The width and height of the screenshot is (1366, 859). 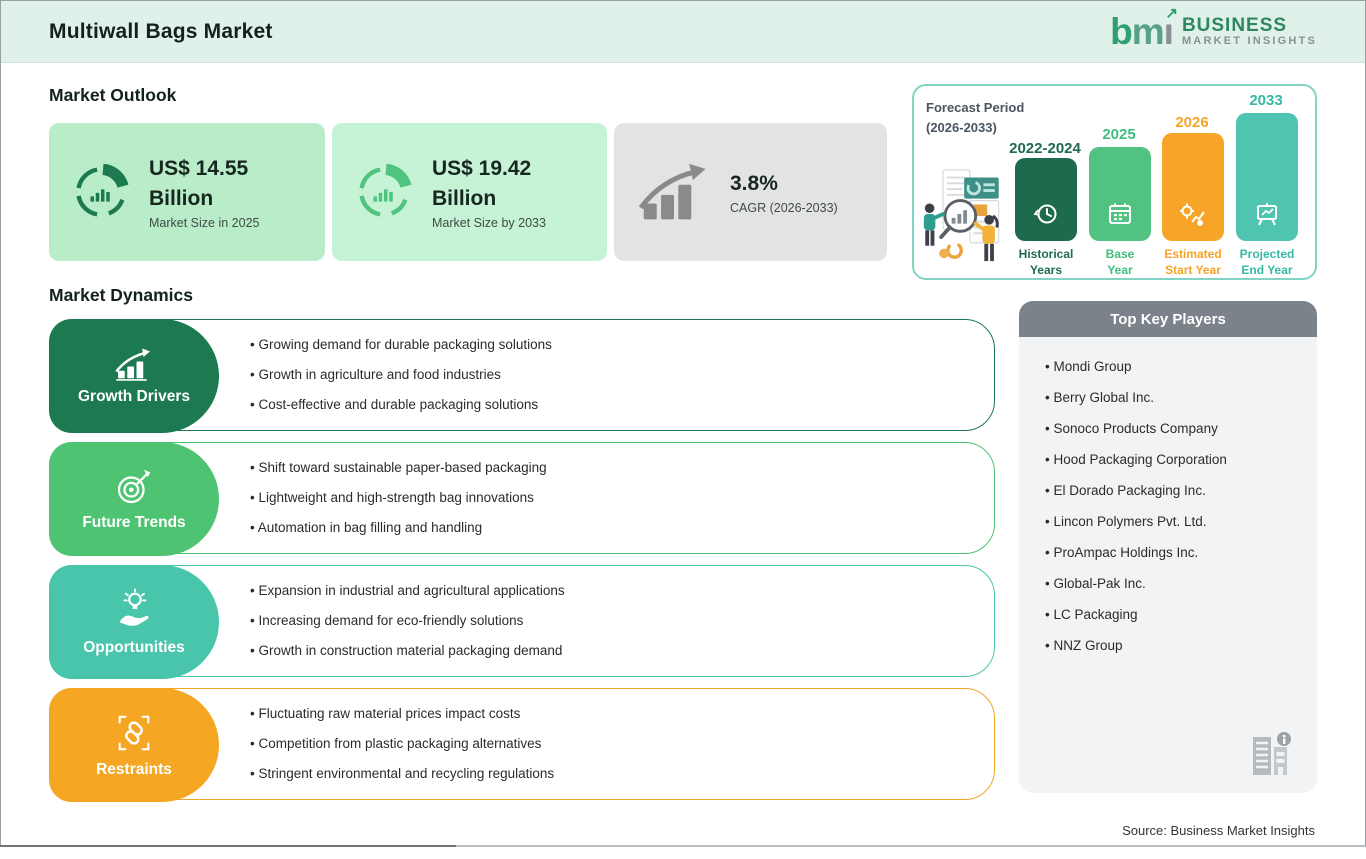 I want to click on bullet-item: Automation in bag filling and handling, so click(x=398, y=528).